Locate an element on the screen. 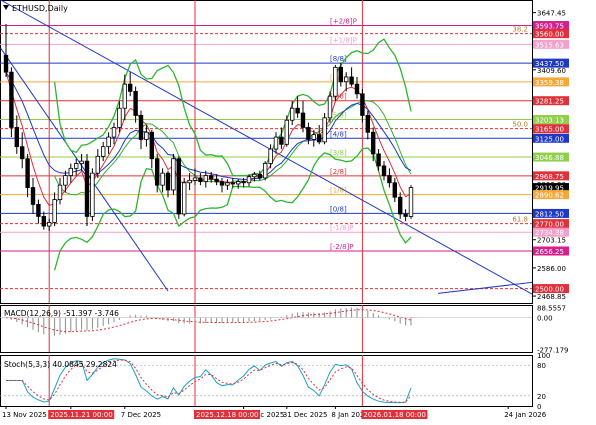  murrey-level-label: [8/8] is located at coordinates (338, 59).